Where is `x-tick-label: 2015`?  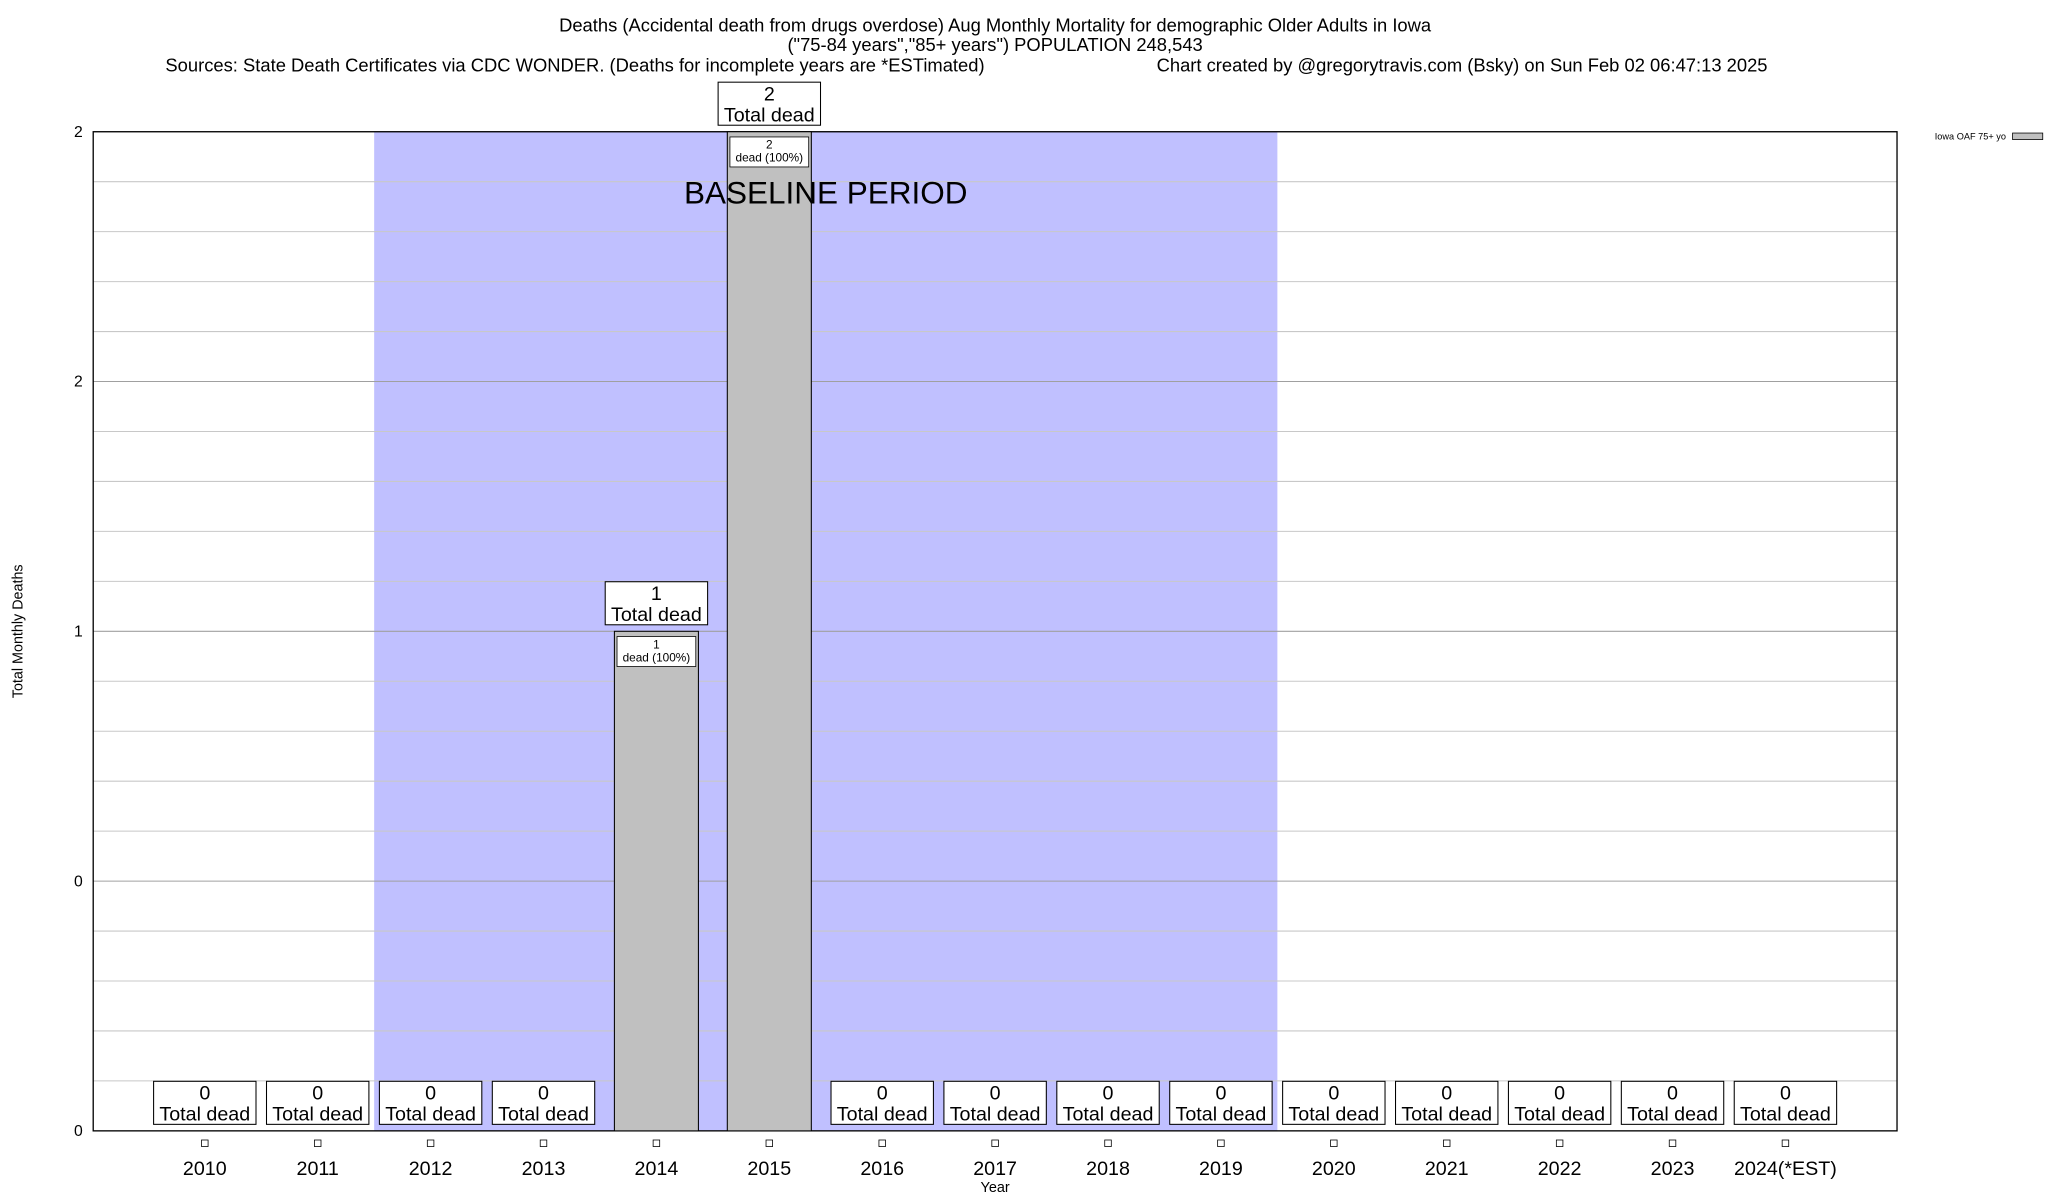 x-tick-label: 2015 is located at coordinates (769, 1169).